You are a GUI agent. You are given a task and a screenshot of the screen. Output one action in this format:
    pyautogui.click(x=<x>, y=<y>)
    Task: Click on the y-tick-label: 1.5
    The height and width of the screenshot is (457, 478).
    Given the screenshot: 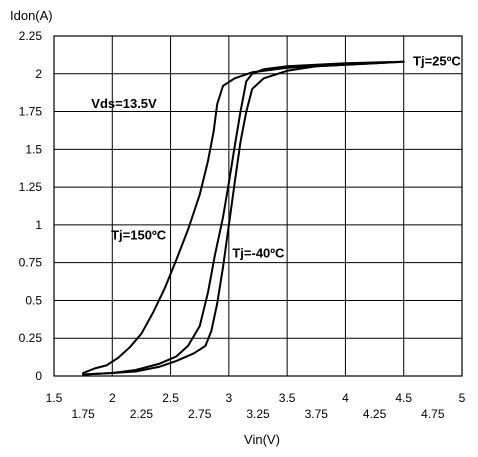 What is the action you would take?
    pyautogui.click(x=33, y=149)
    